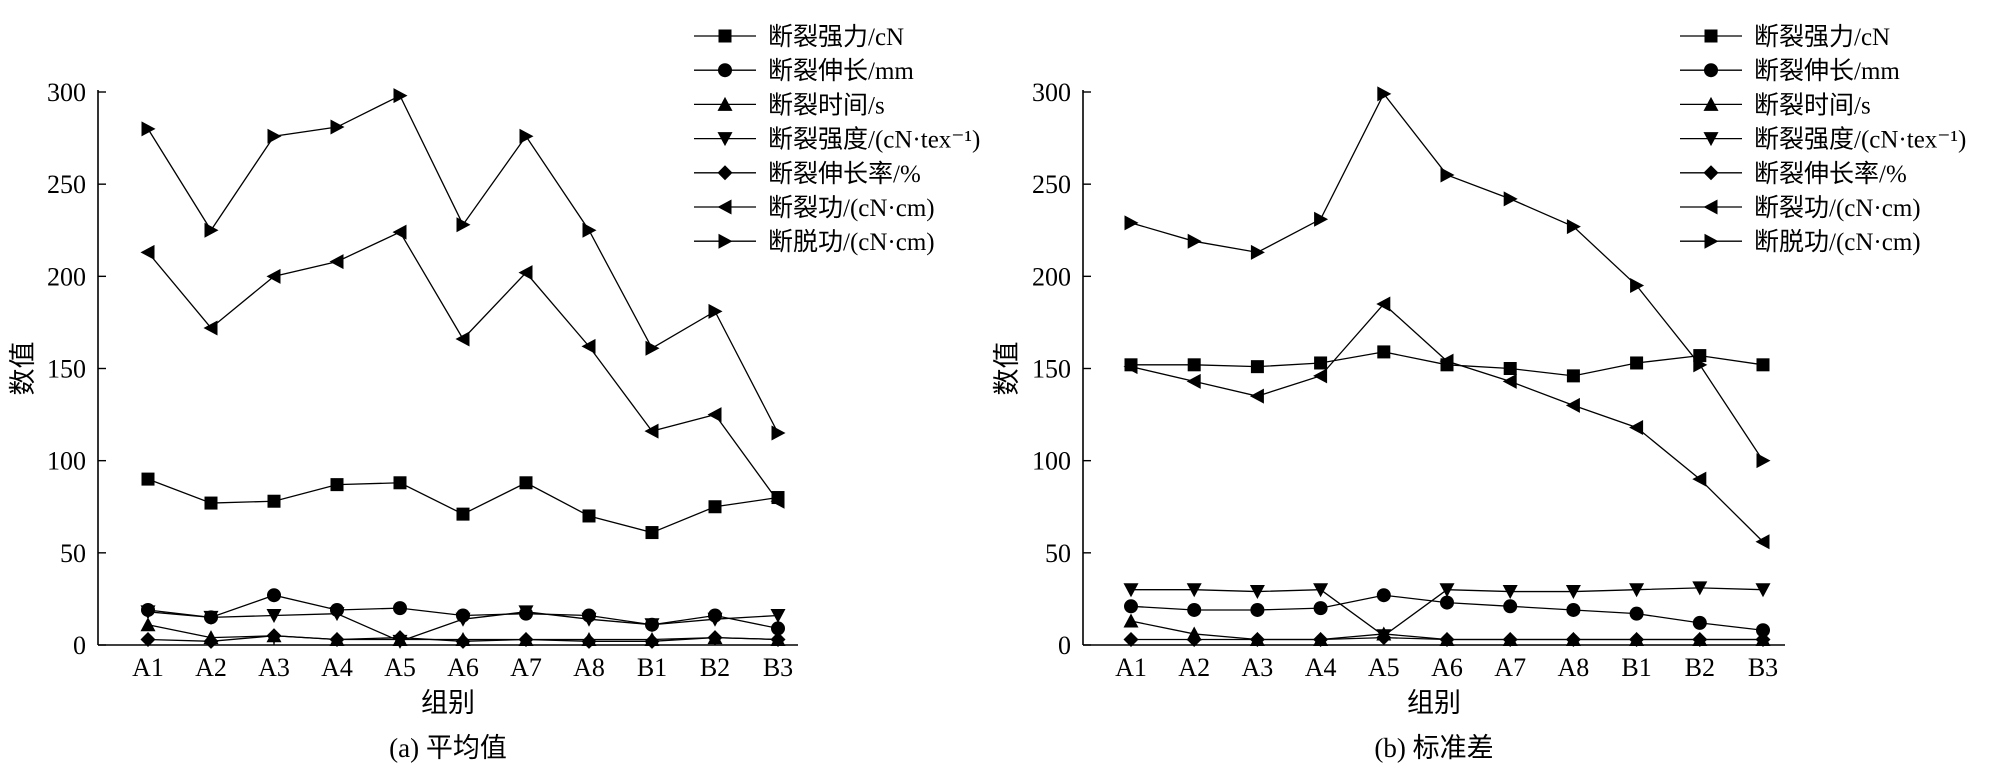  Describe the element at coordinates (841, 71) in the screenshot. I see `legend-label: 断裂伸长/mm` at that location.